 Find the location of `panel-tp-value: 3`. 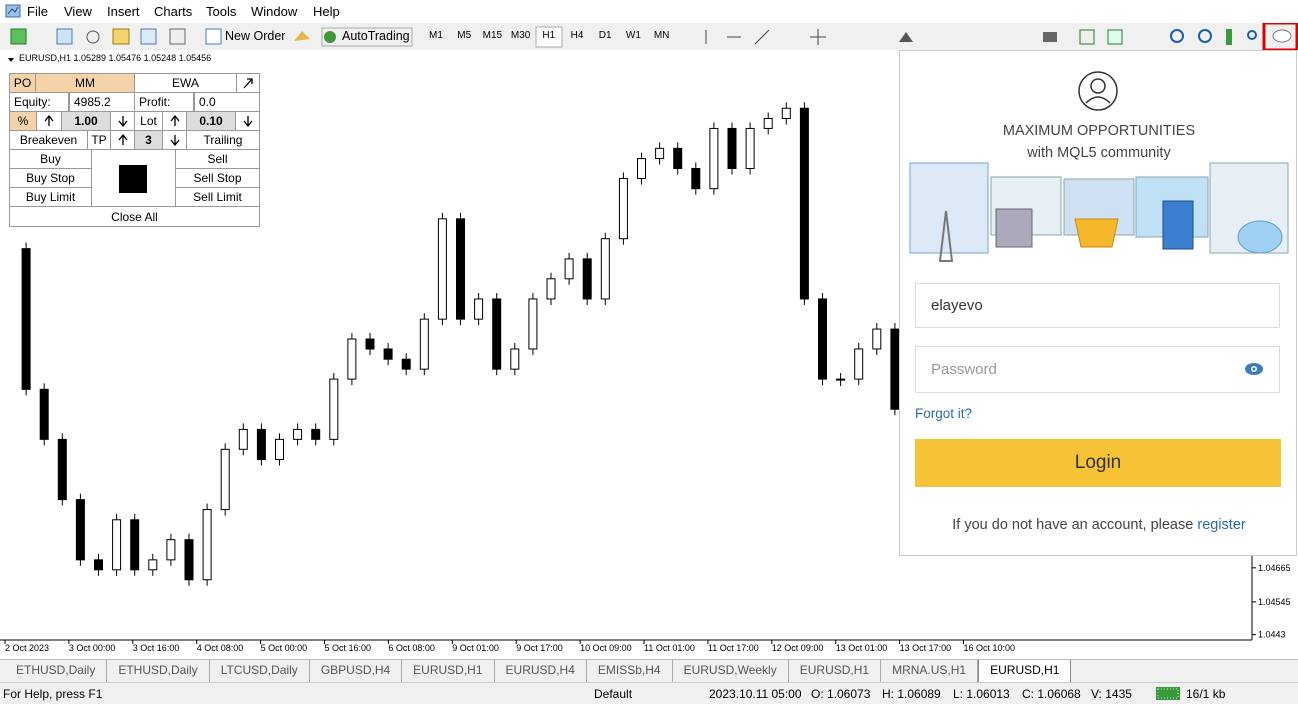

panel-tp-value: 3 is located at coordinates (148, 140).